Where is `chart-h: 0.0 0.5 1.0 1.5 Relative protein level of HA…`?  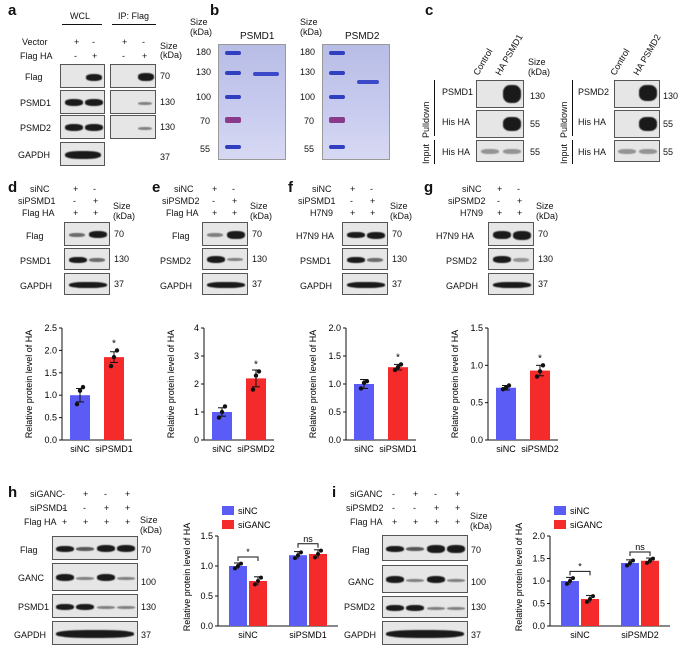 chart-h: 0.0 0.5 1.0 1.5 Relative protein level of HA… is located at coordinates (260, 573).